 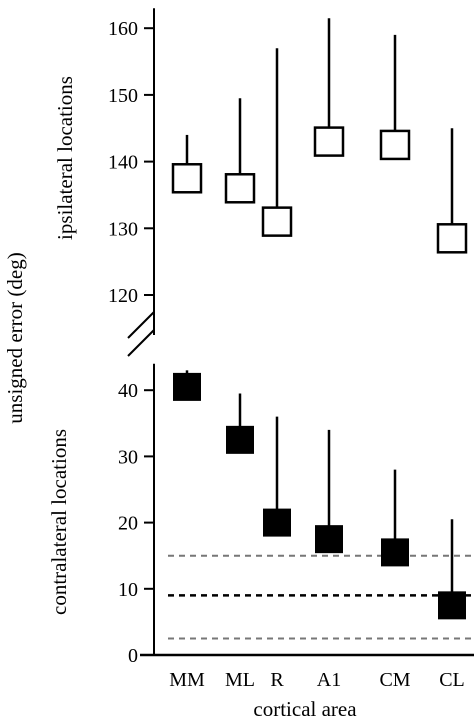 I want to click on axis-break-icon, so click(x=141, y=334).